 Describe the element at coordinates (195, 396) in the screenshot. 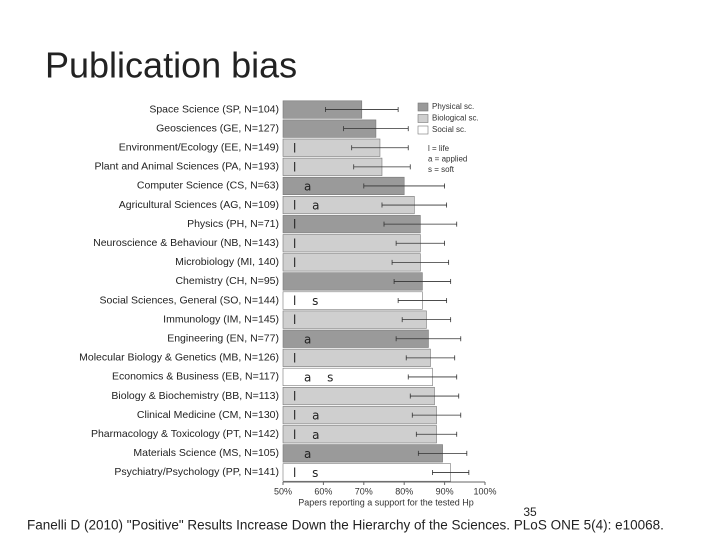

I see `category-label: Biology & Biochemistry (BB, N=113)` at that location.